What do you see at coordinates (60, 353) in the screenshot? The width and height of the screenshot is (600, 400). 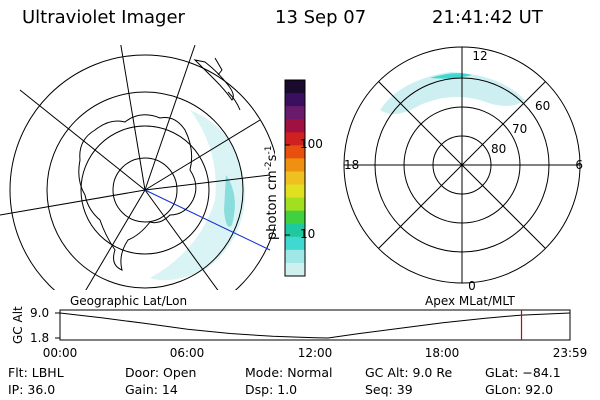 I see `time-tick-0: 00:00` at bounding box center [60, 353].